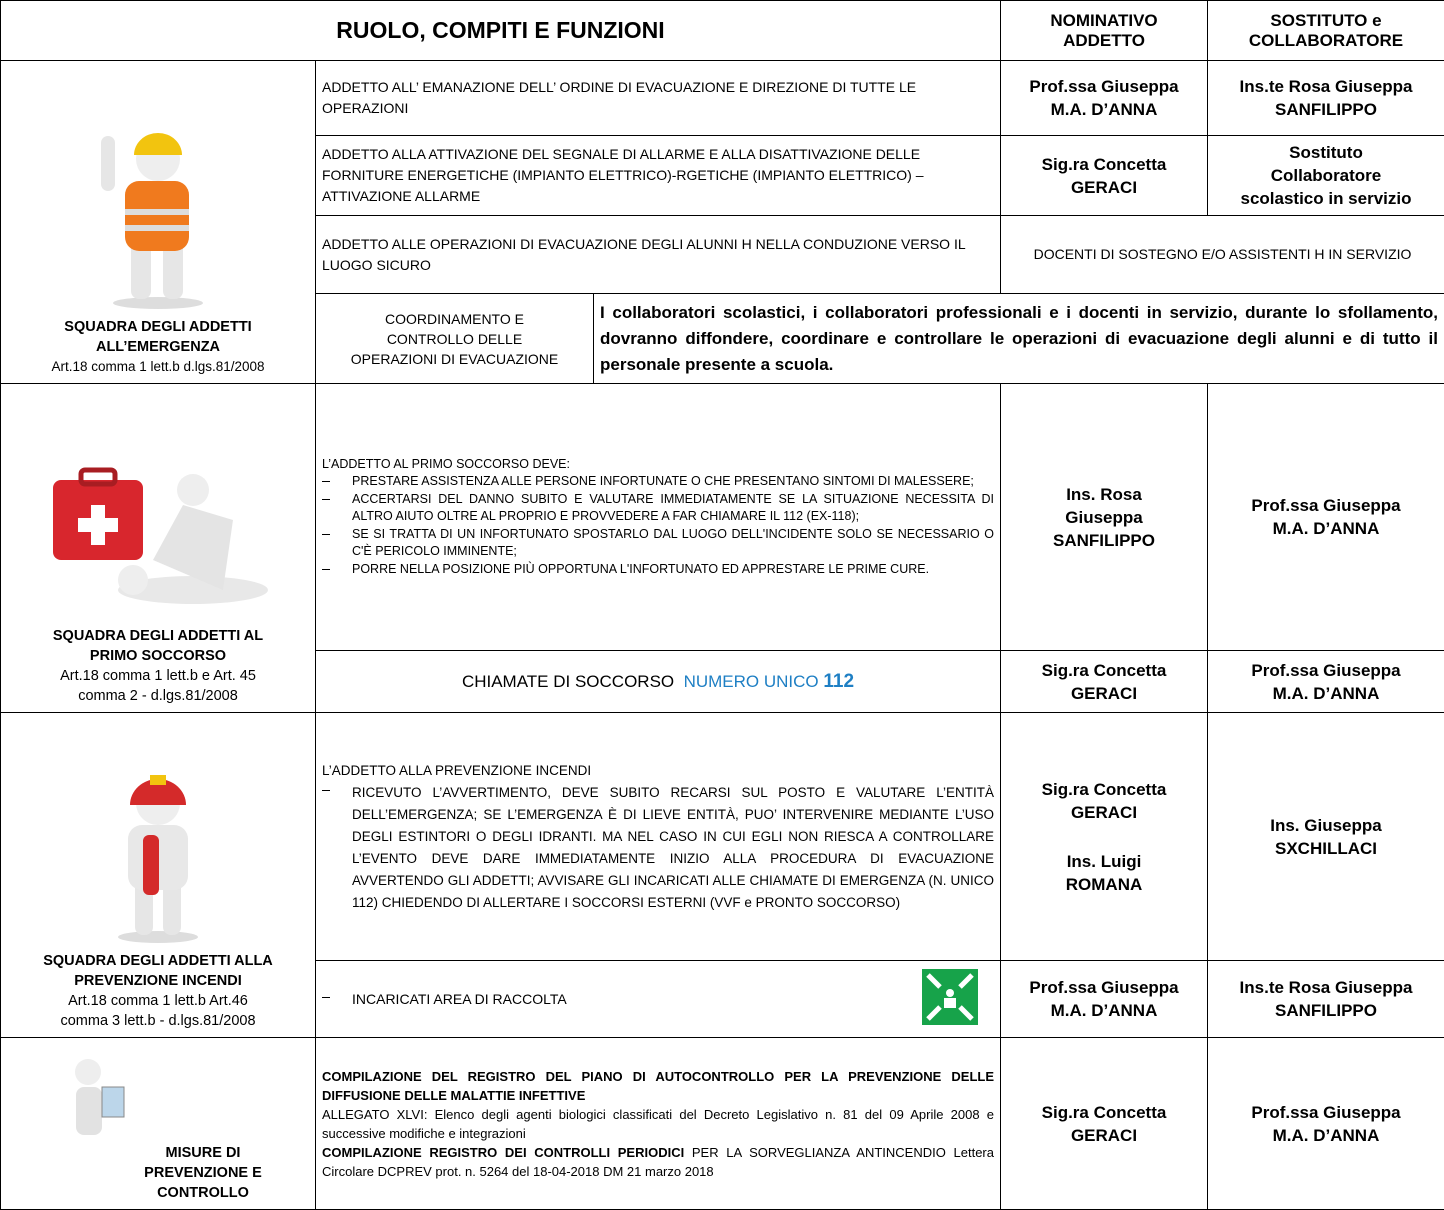 The width and height of the screenshot is (1444, 1210). Describe the element at coordinates (1326, 175) in the screenshot. I see `text-line: Collaboratore` at that location.